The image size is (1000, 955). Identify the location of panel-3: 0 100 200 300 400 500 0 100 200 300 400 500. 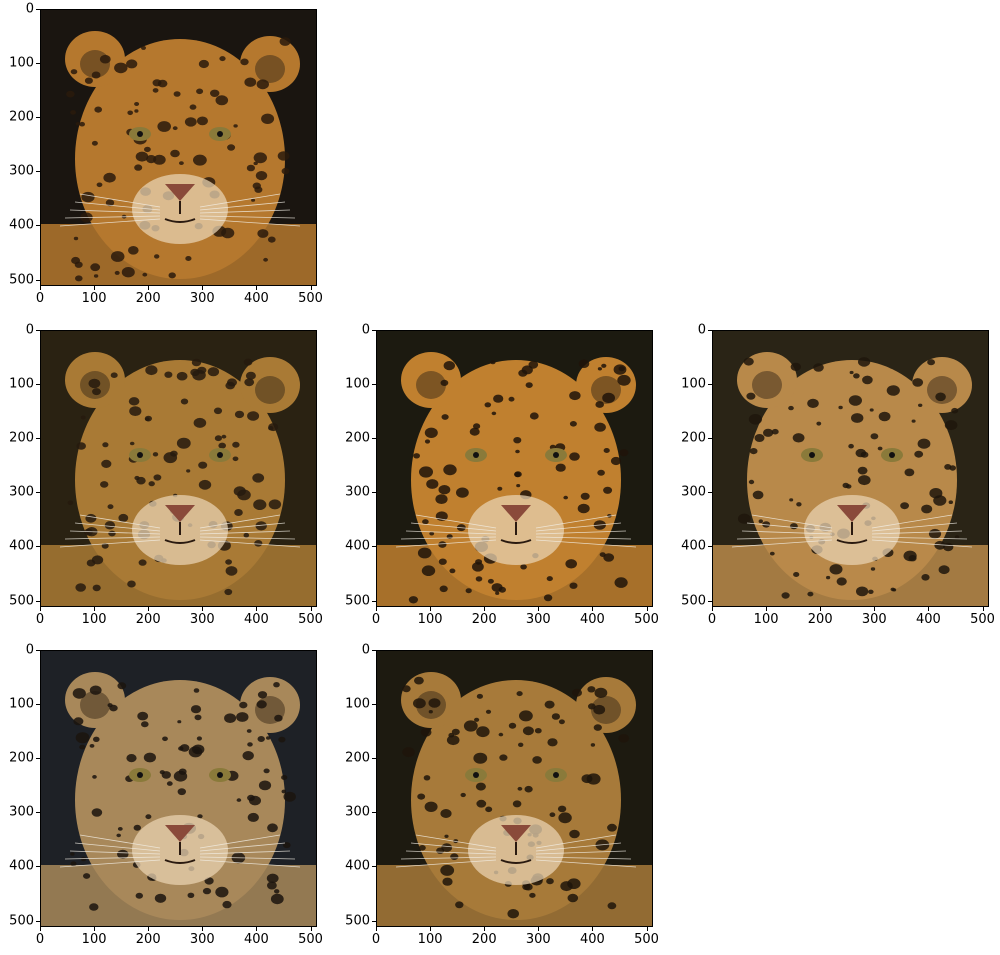
(502, 475).